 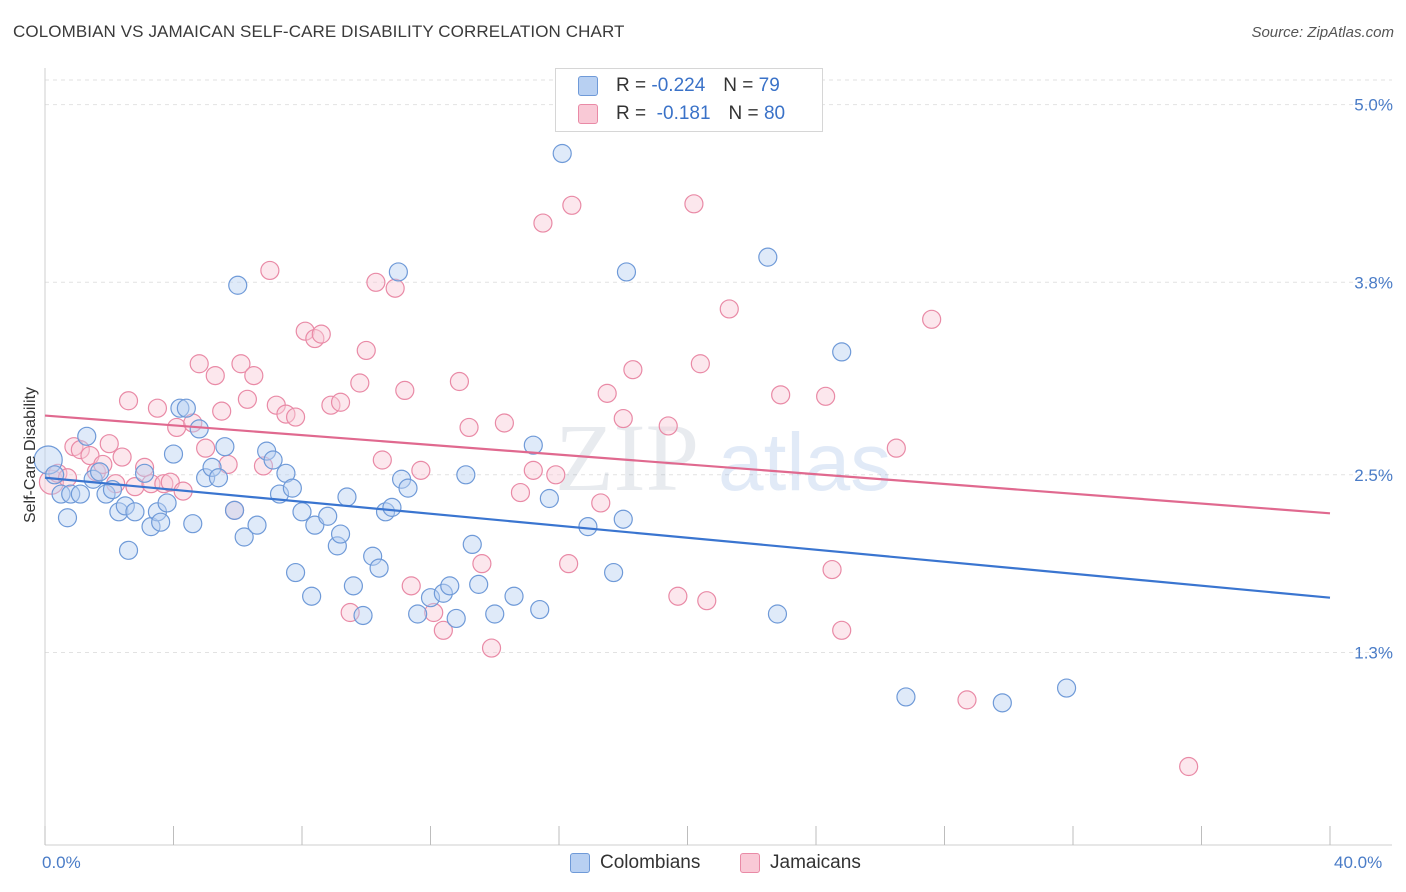 What do you see at coordinates (687, 537) in the screenshot?
I see `colombians-trend-line` at bounding box center [687, 537].